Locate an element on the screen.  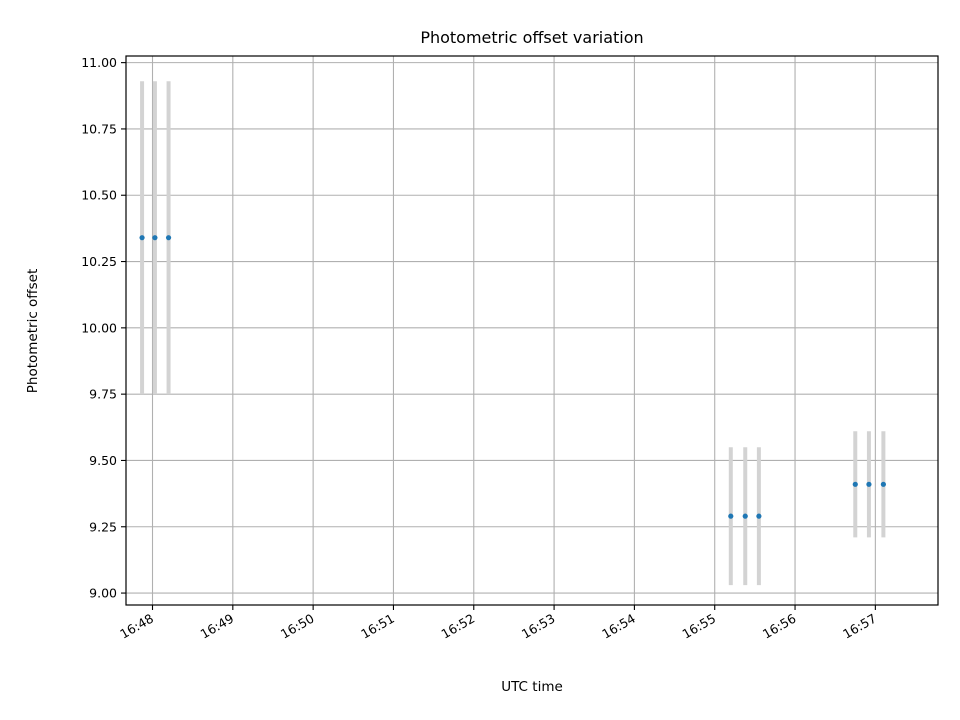
x-axis-label: UTC time is located at coordinates (532, 687).